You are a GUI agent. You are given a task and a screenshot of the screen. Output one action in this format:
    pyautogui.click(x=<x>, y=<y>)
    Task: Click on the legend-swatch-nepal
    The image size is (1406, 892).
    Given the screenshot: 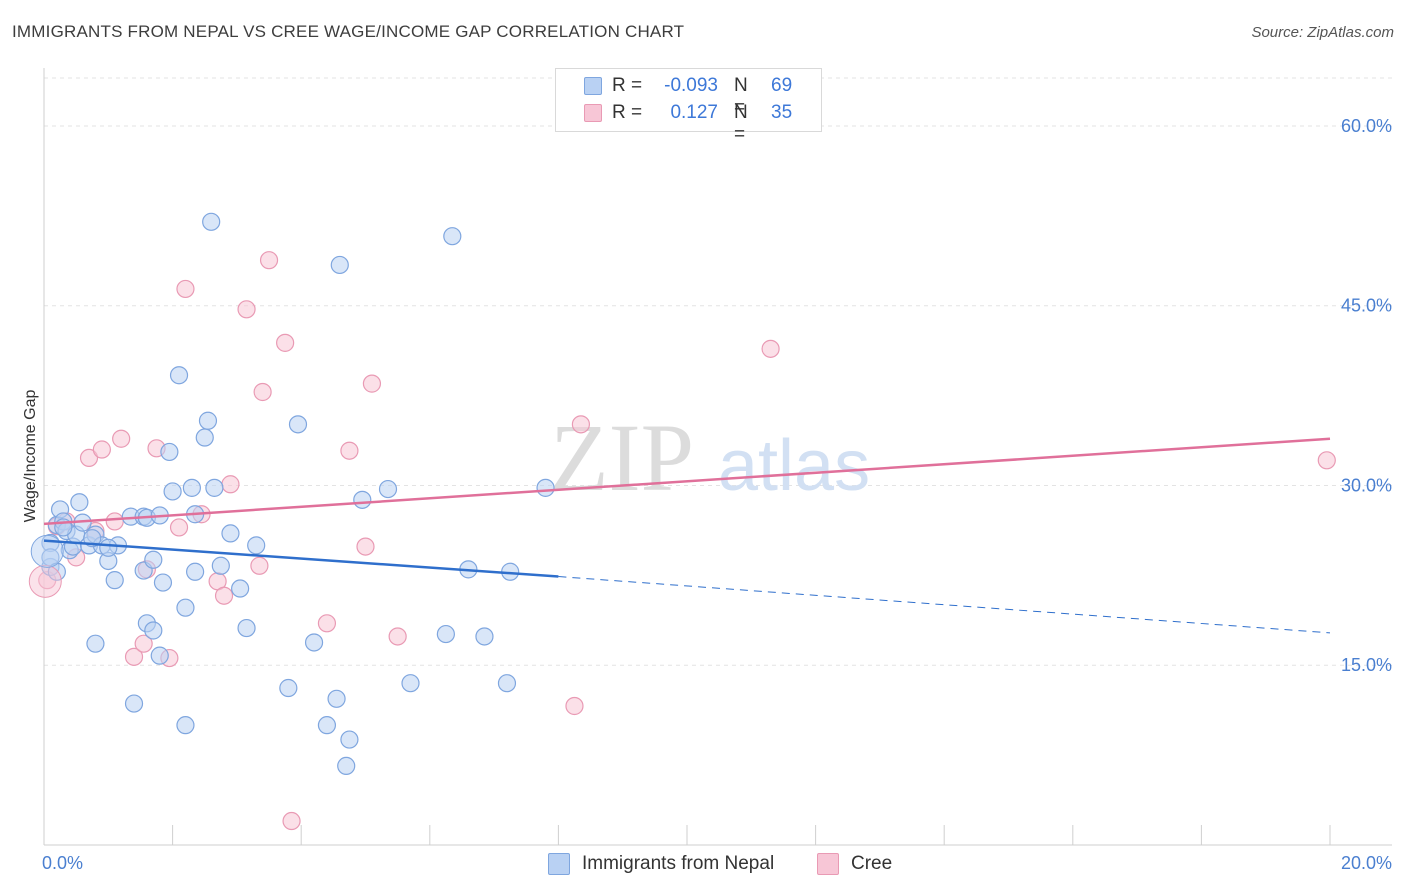 What is the action you would take?
    pyautogui.click(x=593, y=86)
    